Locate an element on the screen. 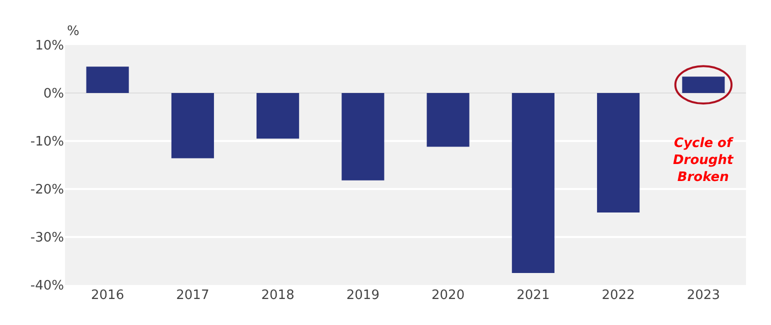 The width and height of the screenshot is (771, 325). x-tick-label: 2018 is located at coordinates (277, 295).